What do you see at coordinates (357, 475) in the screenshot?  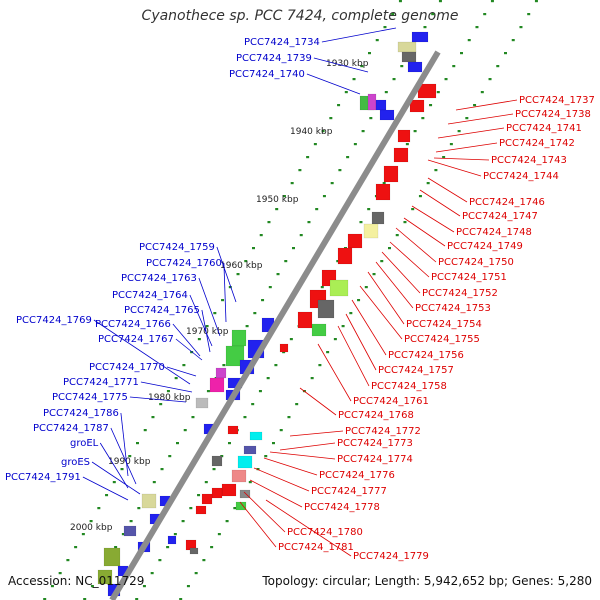 I see `right-gene-label: PCC7424_1776` at bounding box center [357, 475].